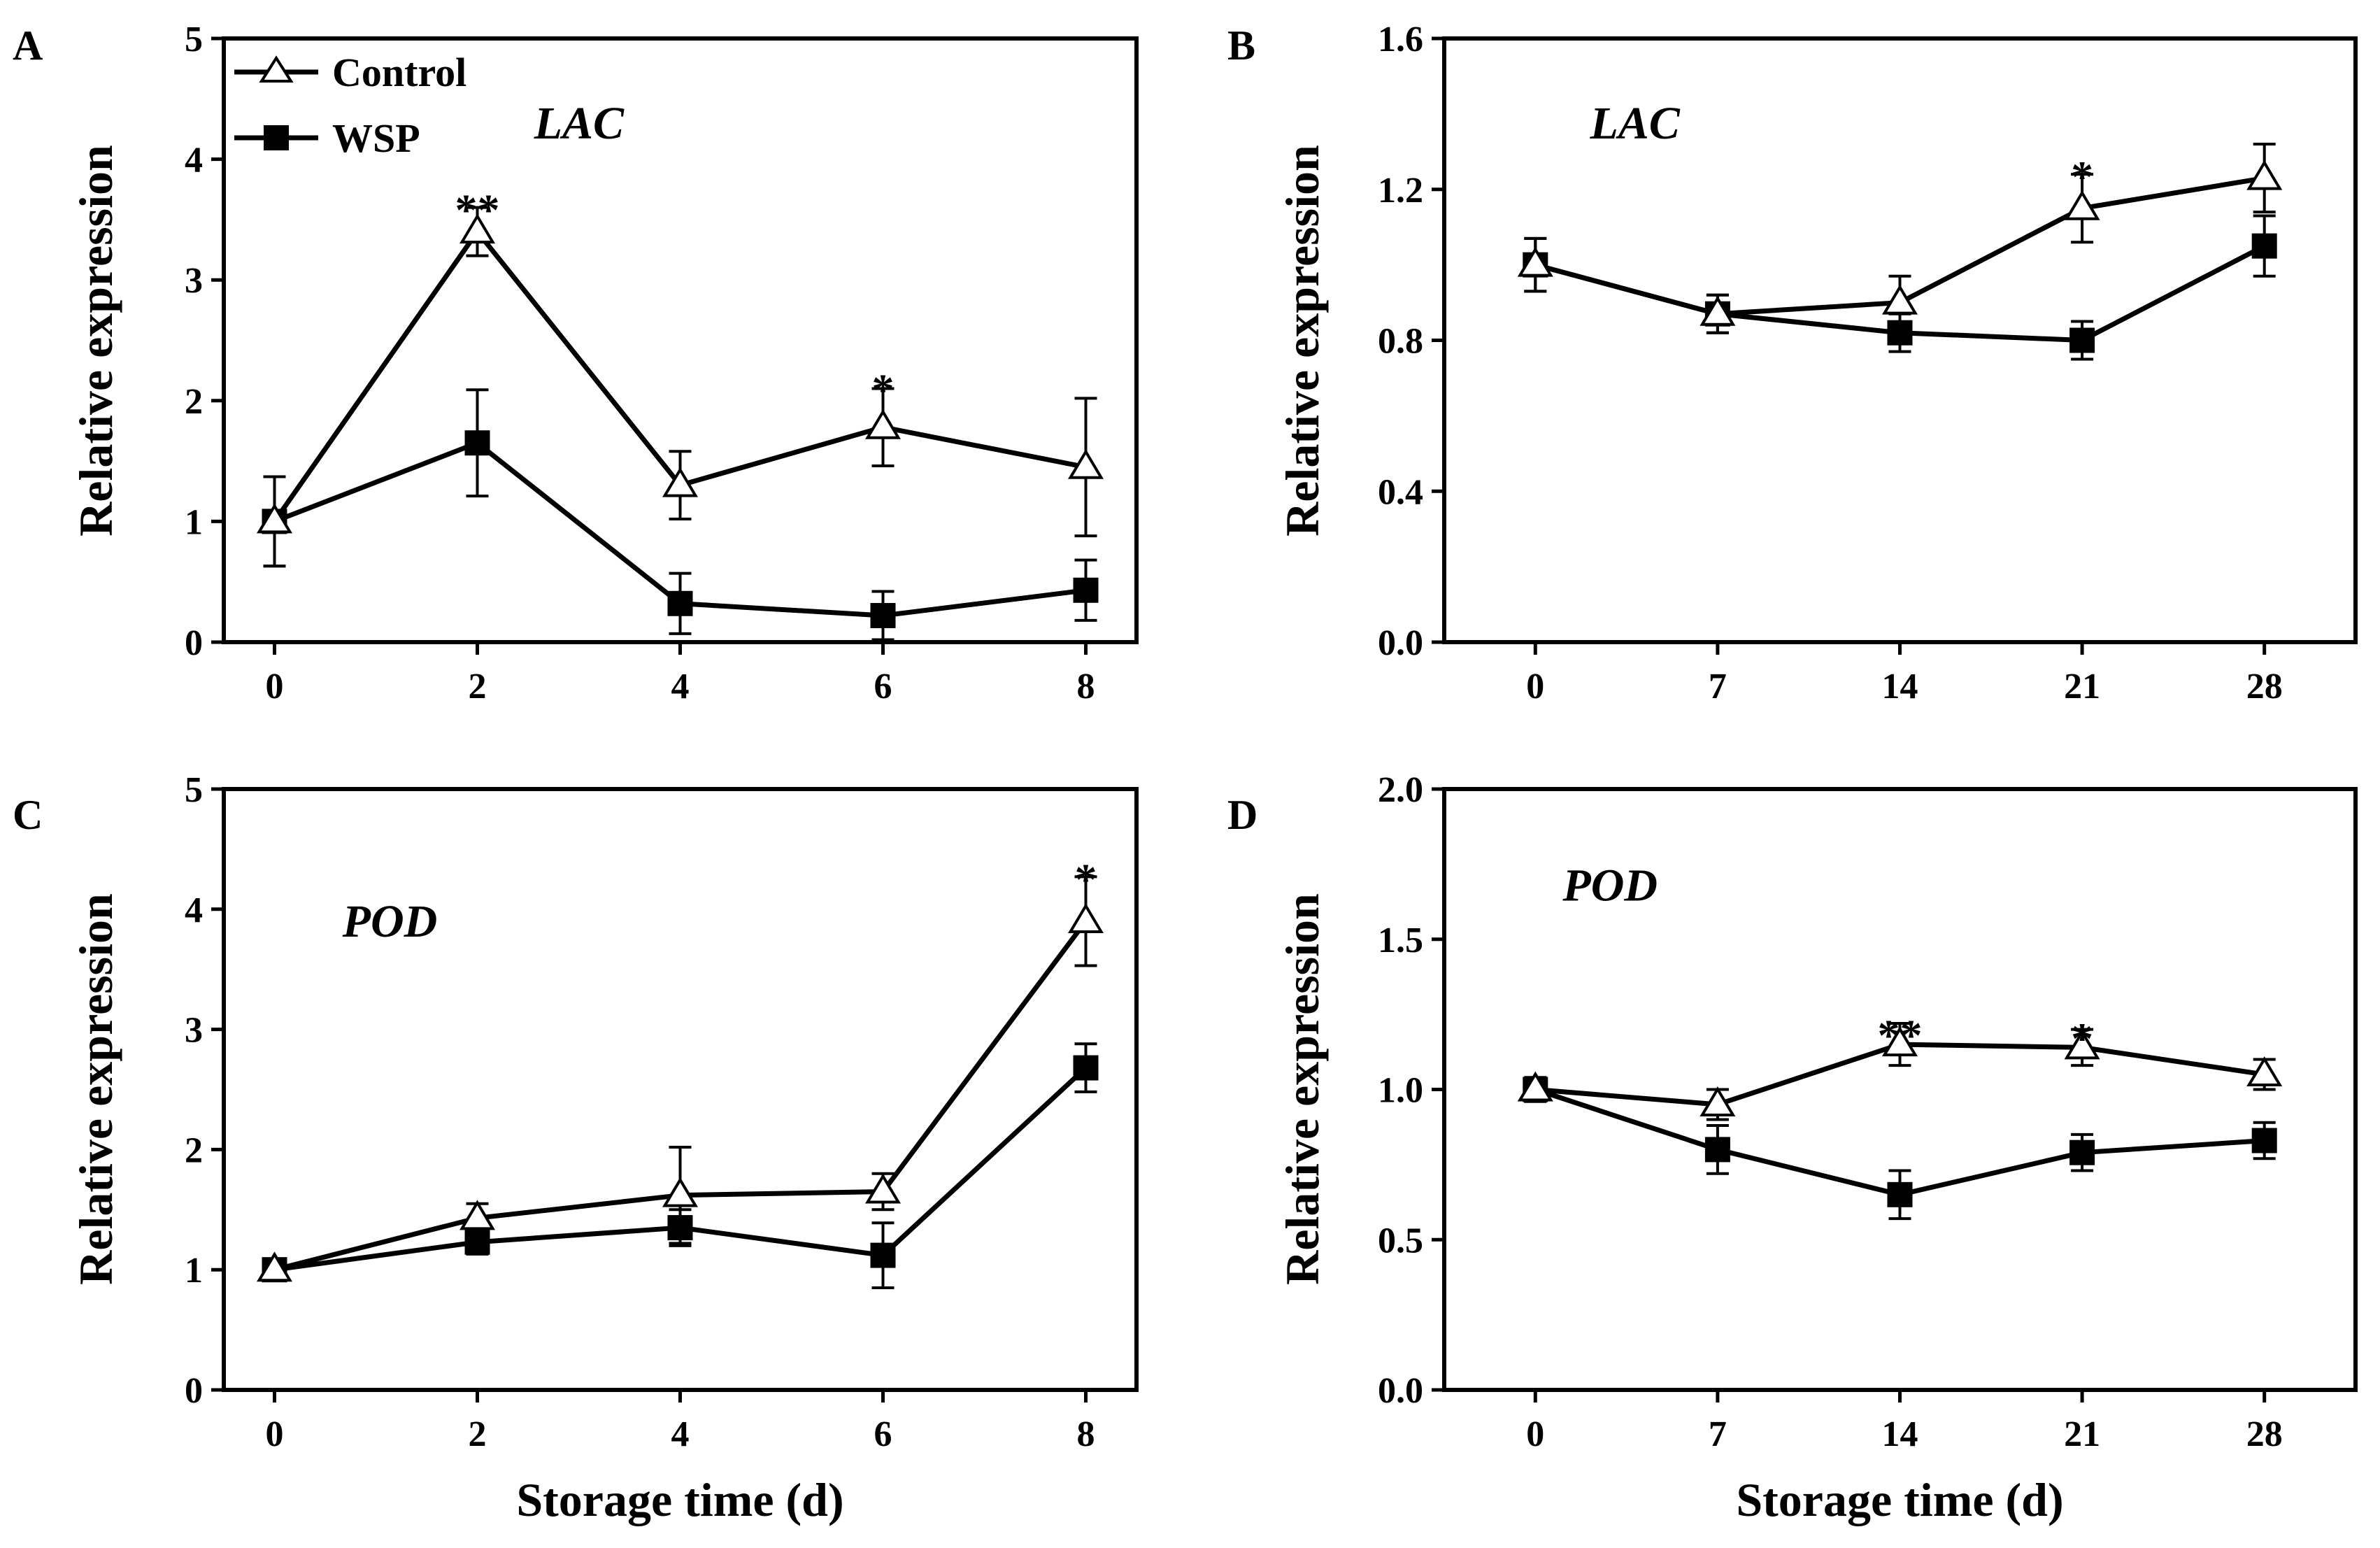  What do you see at coordinates (579, 124) in the screenshot?
I see `gene-label: LAC` at bounding box center [579, 124].